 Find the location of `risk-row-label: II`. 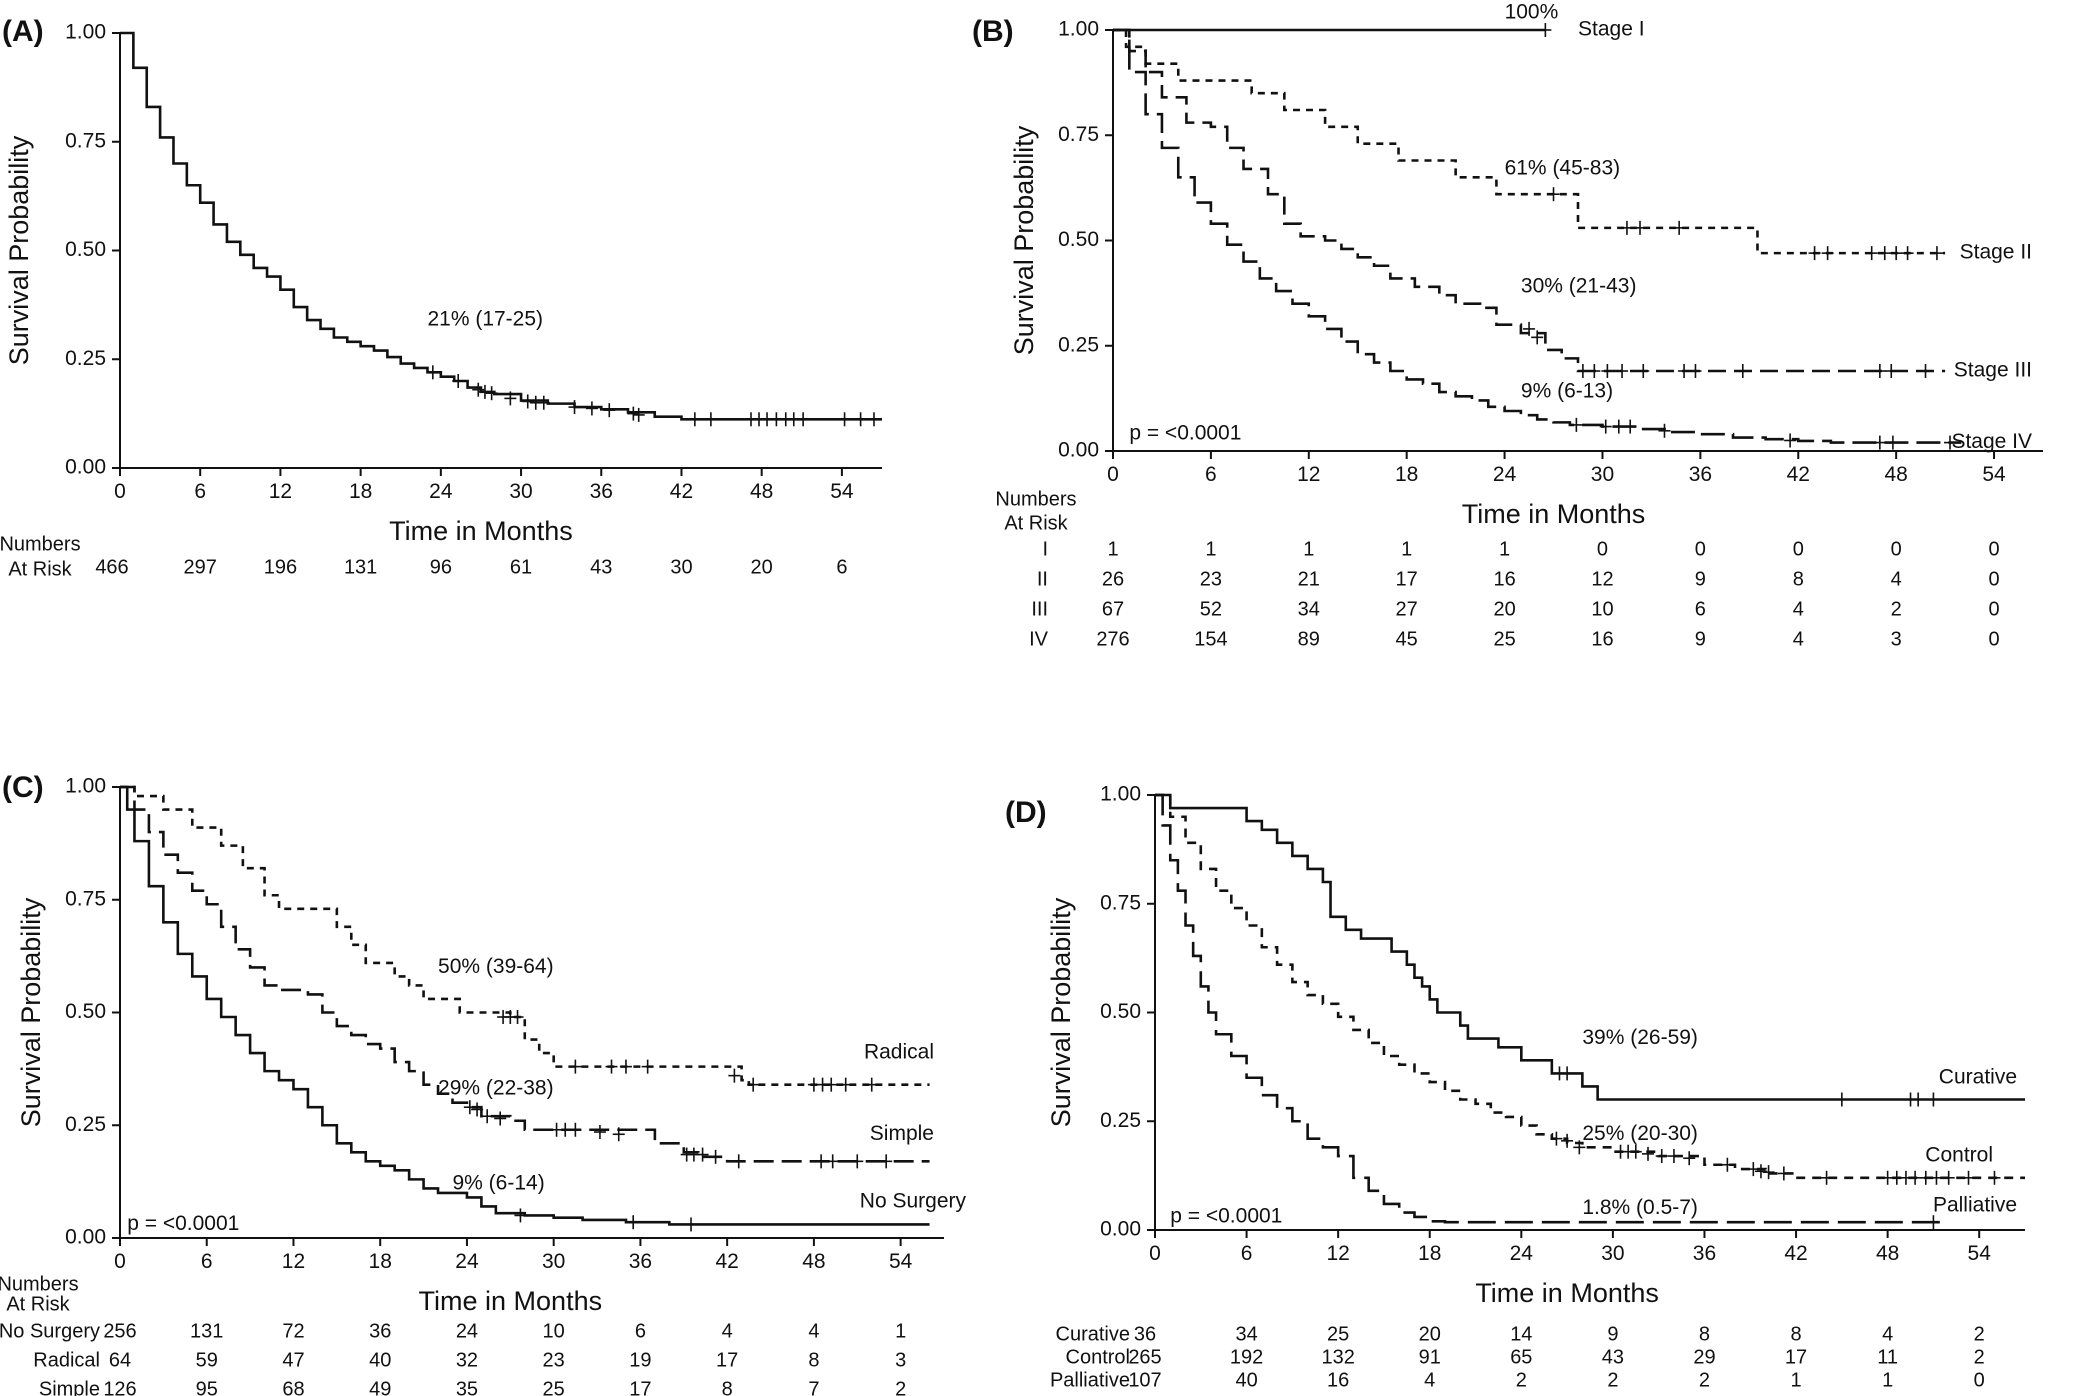

risk-row-label: II is located at coordinates (1042, 579).